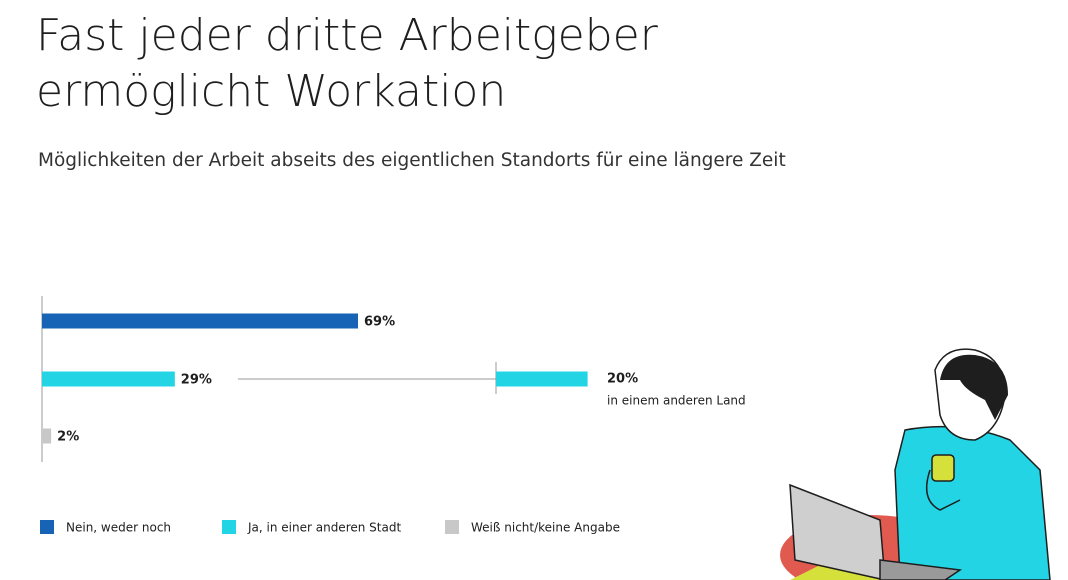 This screenshot has width=1068, height=580. I want to click on value-label: 29%, so click(196, 380).